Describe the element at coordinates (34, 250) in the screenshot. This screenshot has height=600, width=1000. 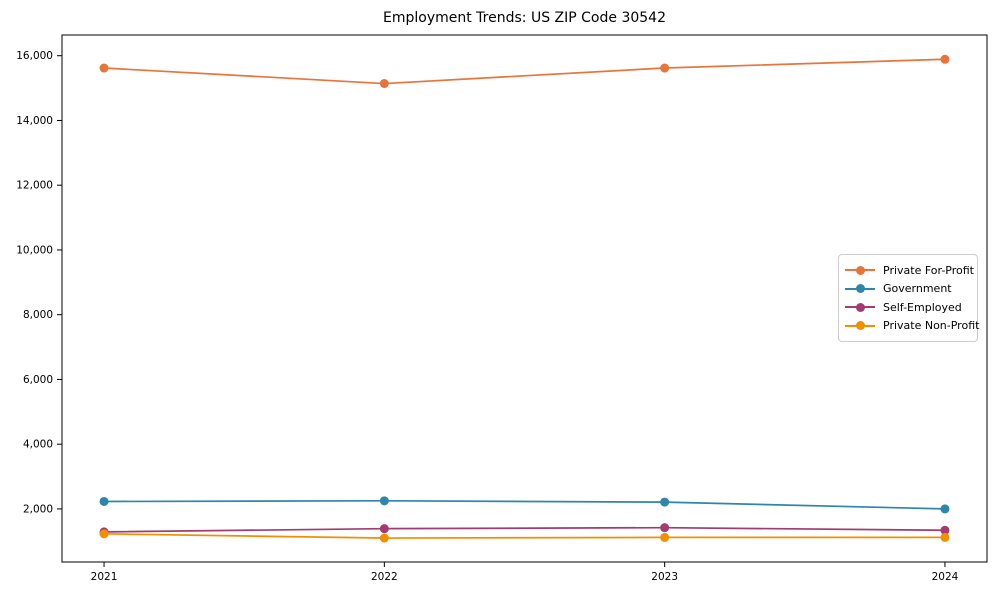
I see `svg-text: 10,000` at that location.